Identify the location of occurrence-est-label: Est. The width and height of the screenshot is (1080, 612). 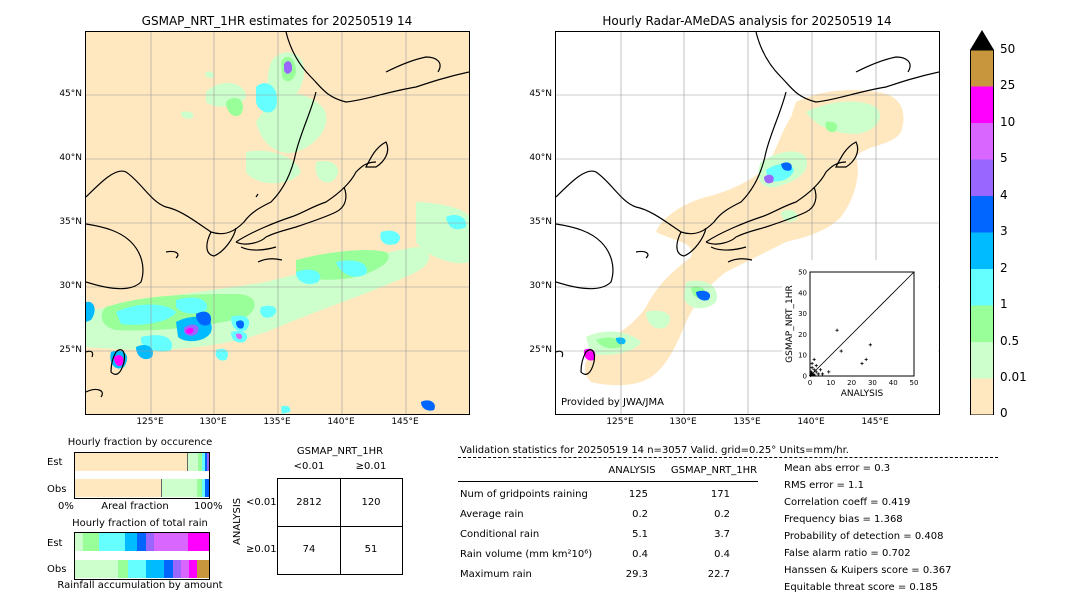
(55, 462).